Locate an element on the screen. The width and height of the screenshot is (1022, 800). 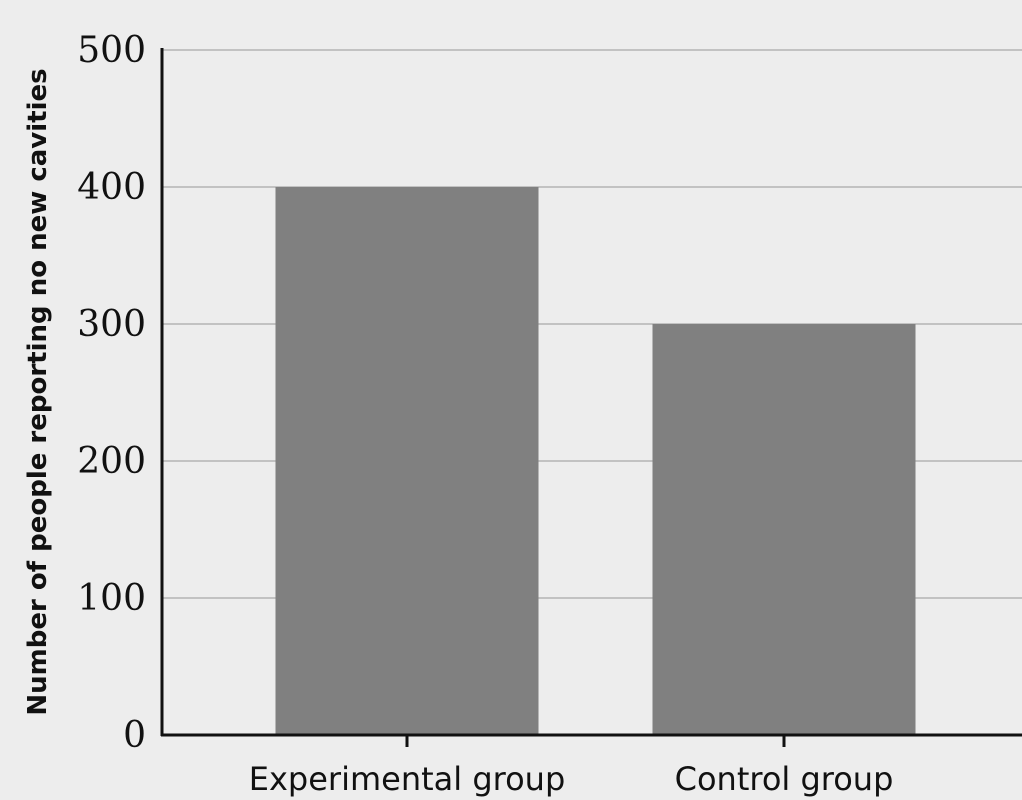
x-tick-marks is located at coordinates (595, 741).